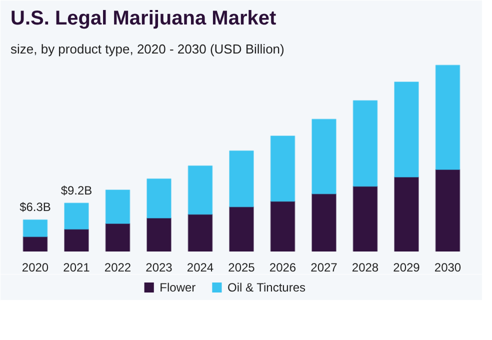 Image resolution: width=492 pixels, height=340 pixels. What do you see at coordinates (267, 287) in the screenshot?
I see `legend-label: Oil & Tinctures` at bounding box center [267, 287].